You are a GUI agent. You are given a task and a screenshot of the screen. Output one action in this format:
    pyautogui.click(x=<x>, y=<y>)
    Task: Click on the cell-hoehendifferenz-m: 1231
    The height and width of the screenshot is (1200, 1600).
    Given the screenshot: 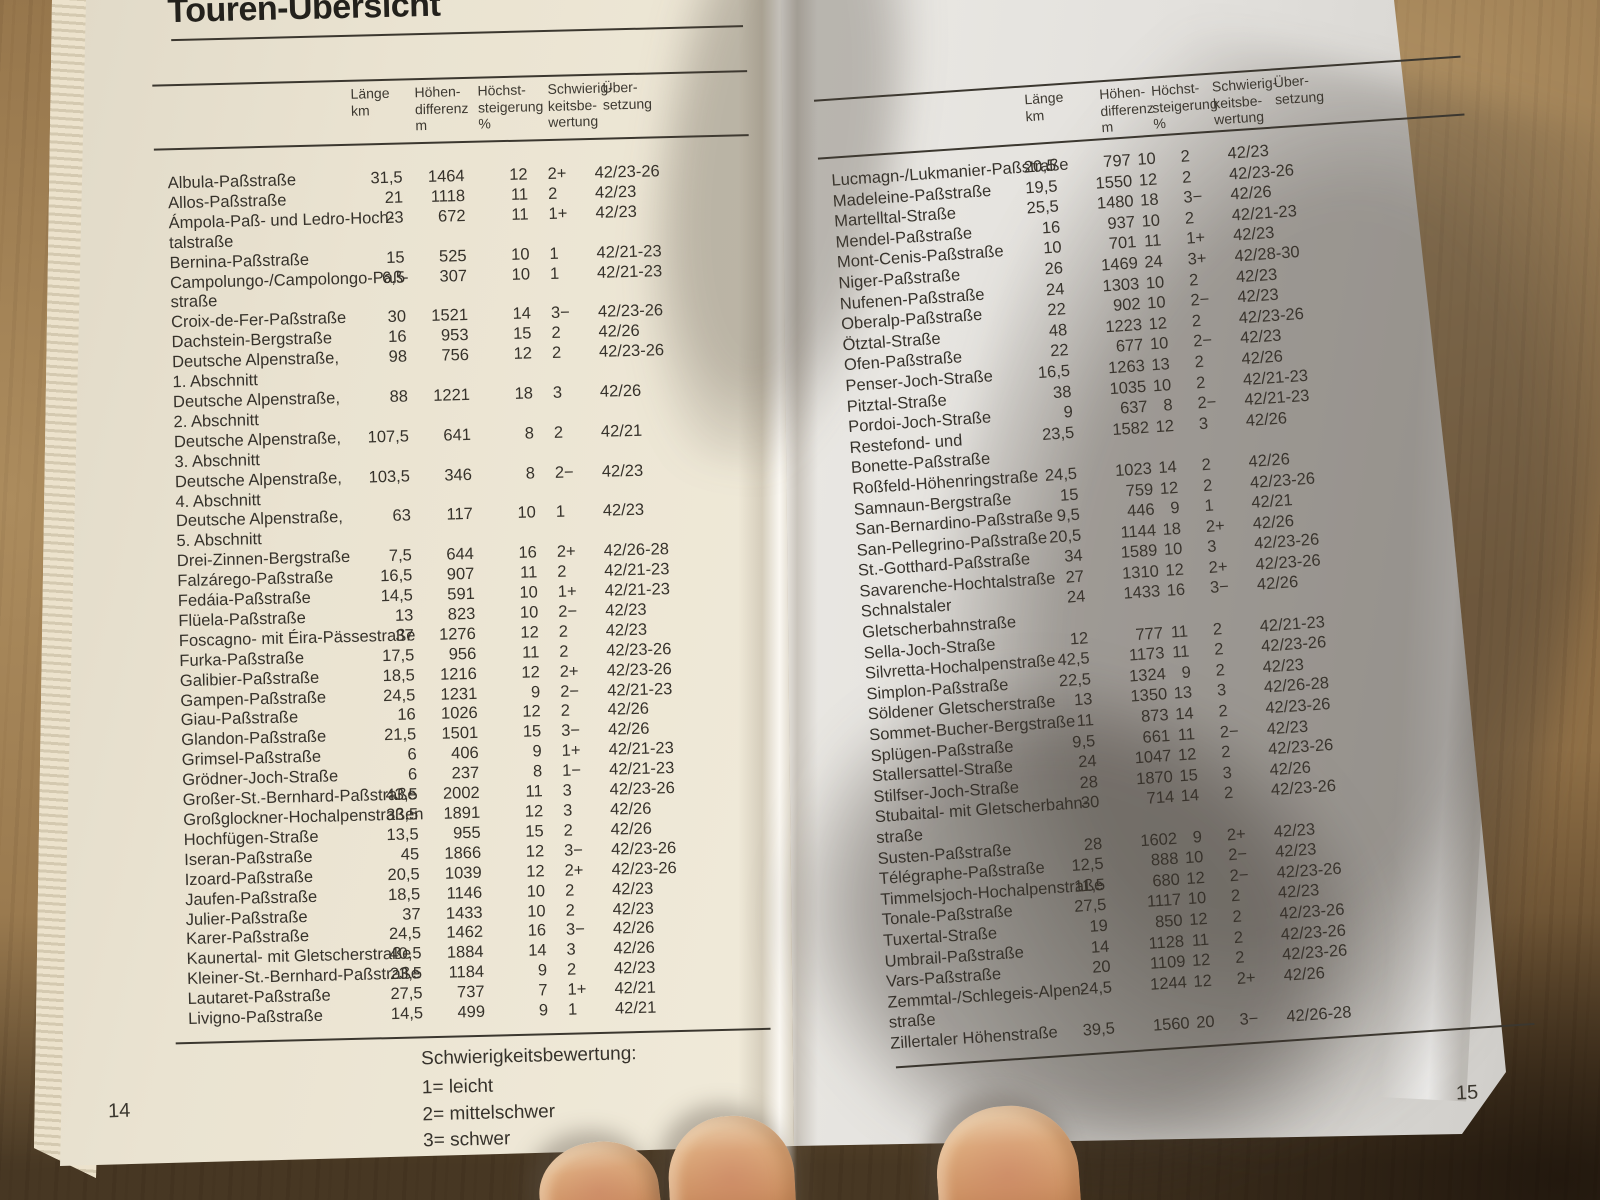 What is the action you would take?
    pyautogui.click(x=459, y=694)
    